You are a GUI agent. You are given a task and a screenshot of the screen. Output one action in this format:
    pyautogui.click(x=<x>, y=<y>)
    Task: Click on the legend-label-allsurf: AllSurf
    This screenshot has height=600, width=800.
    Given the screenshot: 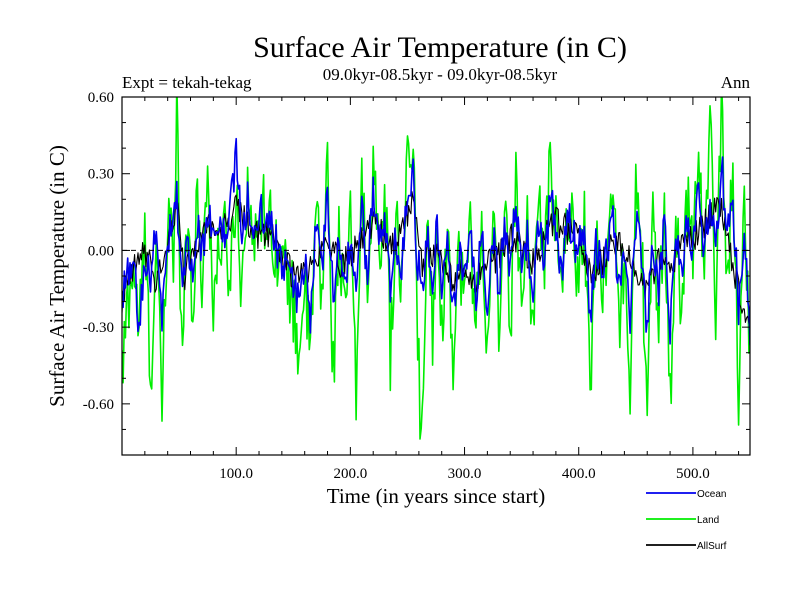 What is the action you would take?
    pyautogui.click(x=712, y=546)
    